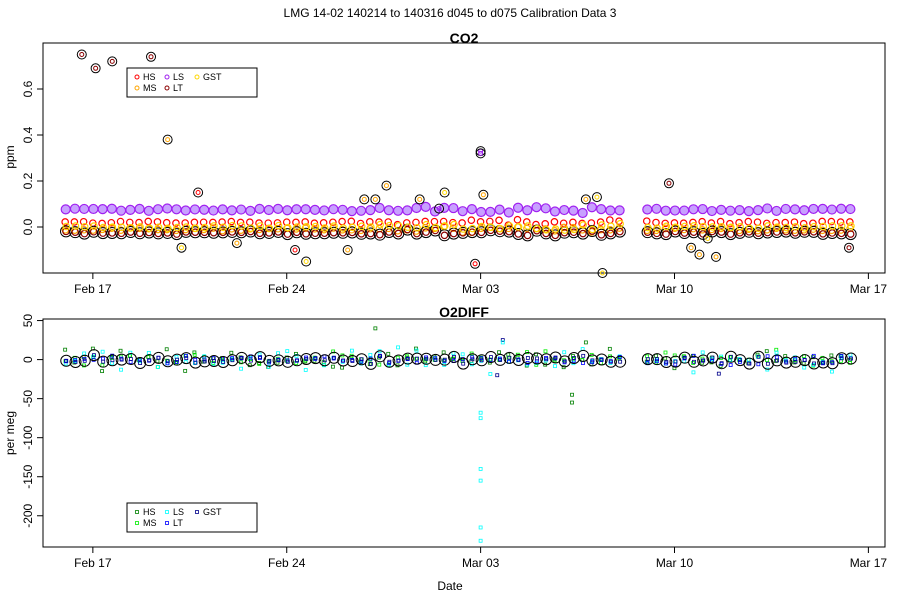  Describe the element at coordinates (167, 523) in the screenshot. I see `o2diff-legend-marker` at that location.